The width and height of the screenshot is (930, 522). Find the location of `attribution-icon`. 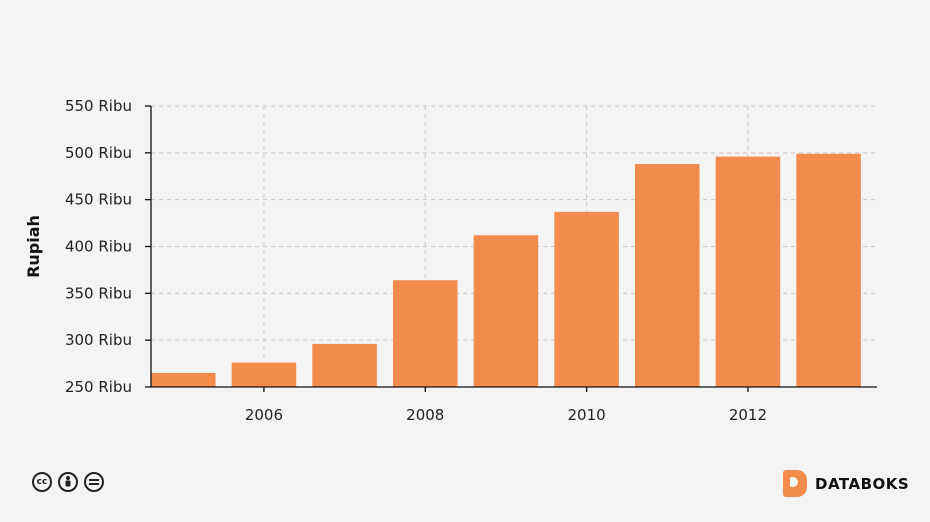

attribution-icon is located at coordinates (68, 482).